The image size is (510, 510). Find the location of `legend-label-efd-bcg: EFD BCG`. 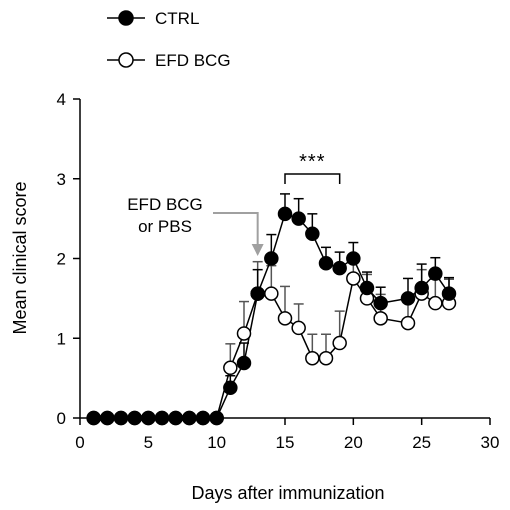

legend-label-efd-bcg: EFD BCG is located at coordinates (193, 60).